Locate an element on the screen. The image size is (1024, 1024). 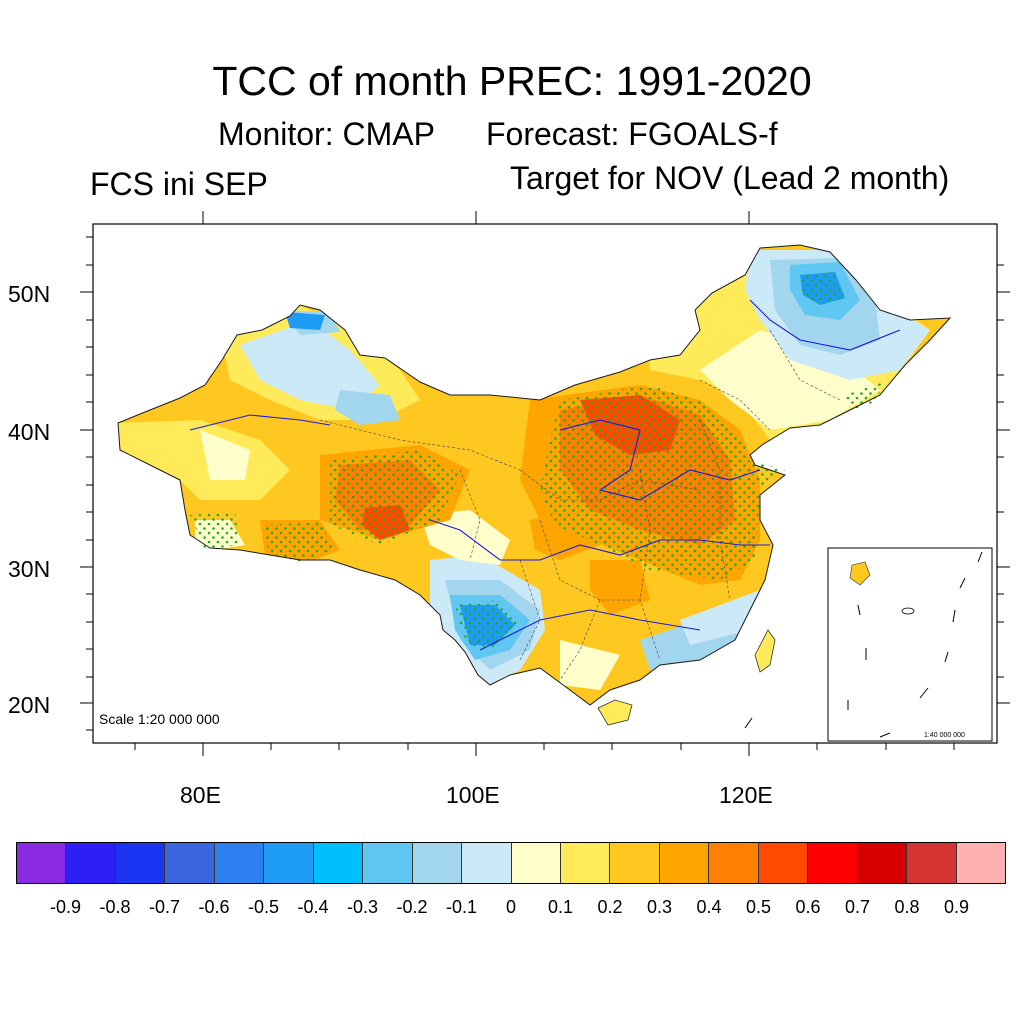
colorbar-tick-label: -0.8 is located at coordinates (115, 907).